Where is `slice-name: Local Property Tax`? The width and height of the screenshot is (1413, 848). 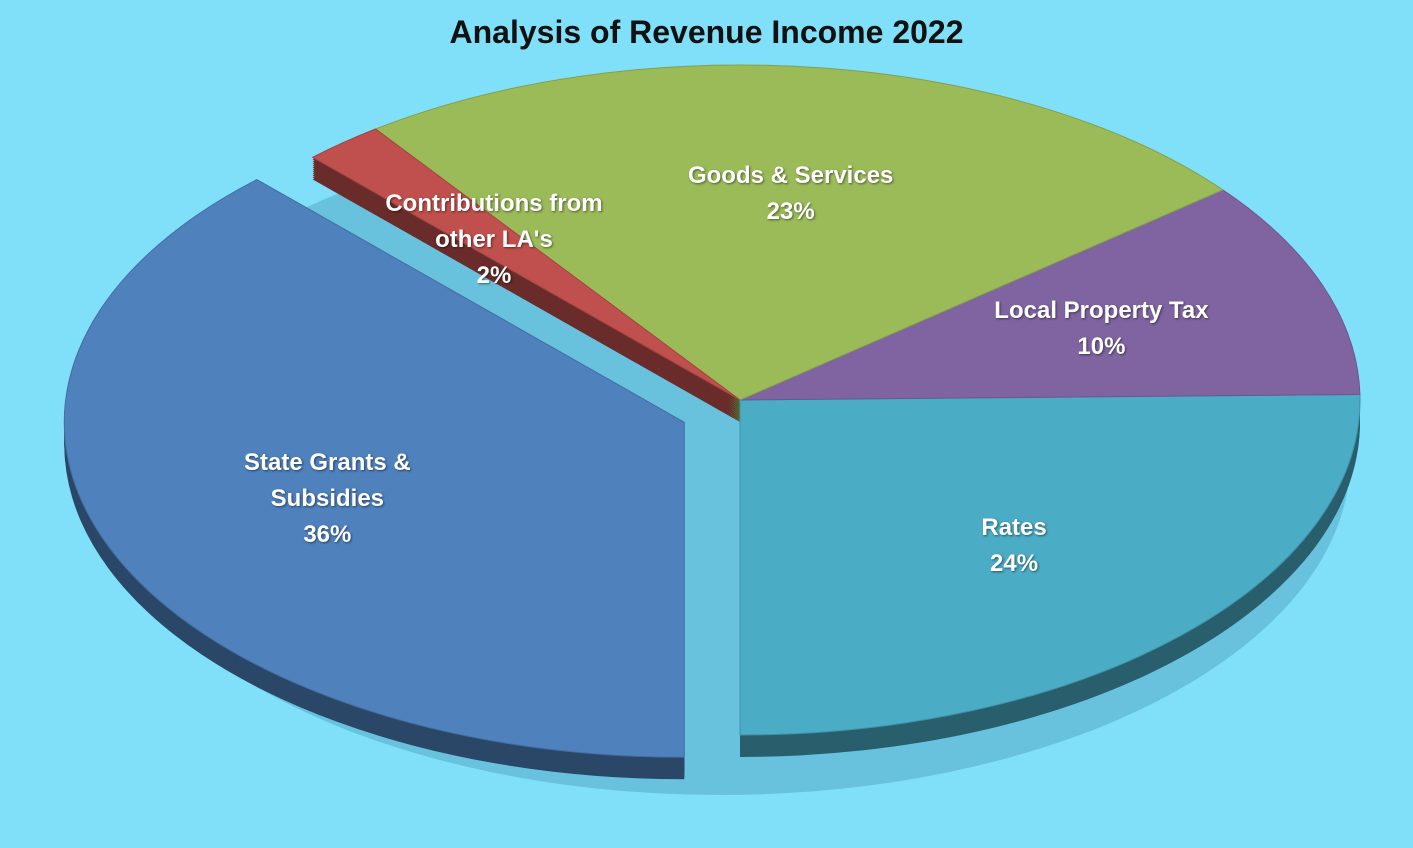
slice-name: Local Property Tax is located at coordinates (1101, 311).